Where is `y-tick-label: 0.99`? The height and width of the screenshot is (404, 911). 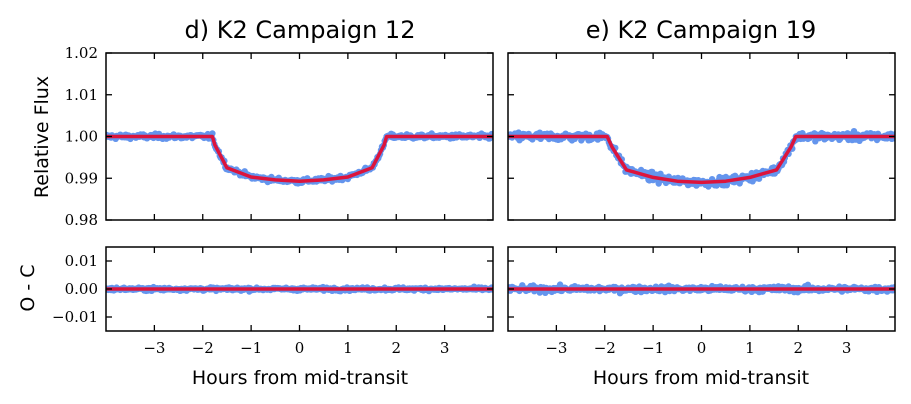 y-tick-label: 0.99 is located at coordinates (81, 178).